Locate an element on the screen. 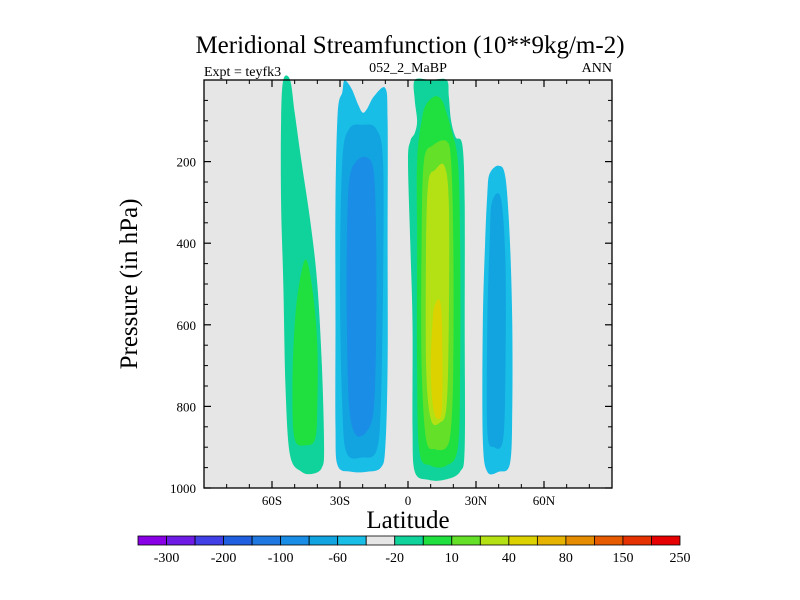 The height and width of the screenshot is (600, 800). y-tick-label: 800 is located at coordinates (187, 406).